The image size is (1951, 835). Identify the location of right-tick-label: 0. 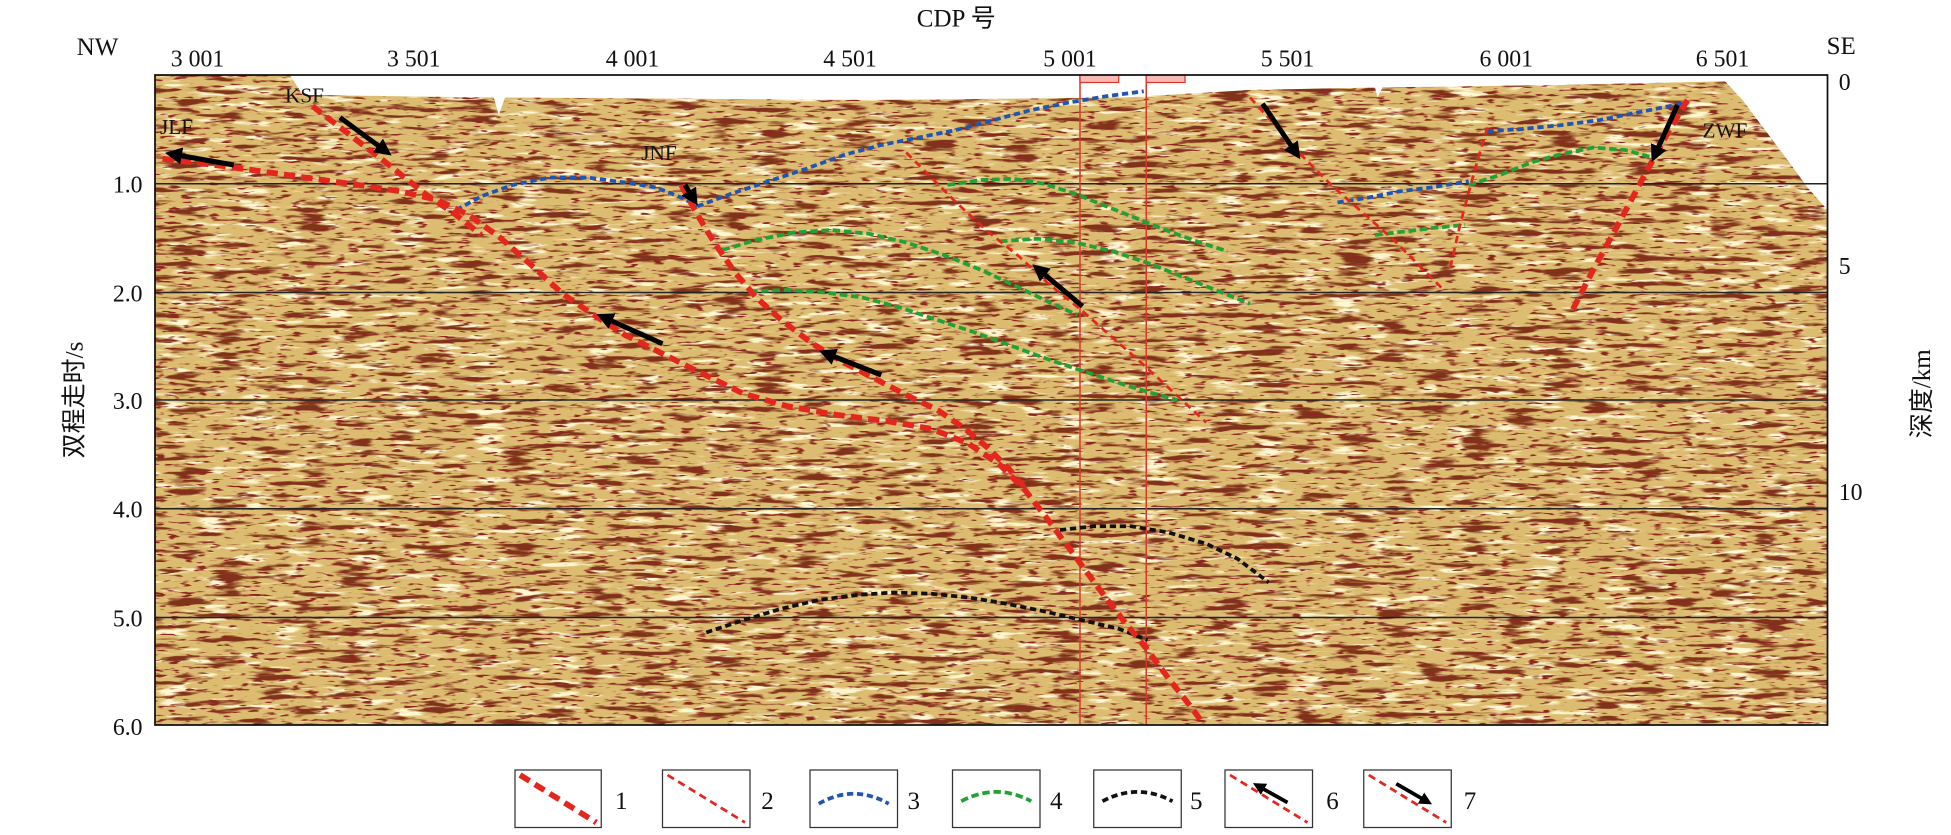
(1845, 83).